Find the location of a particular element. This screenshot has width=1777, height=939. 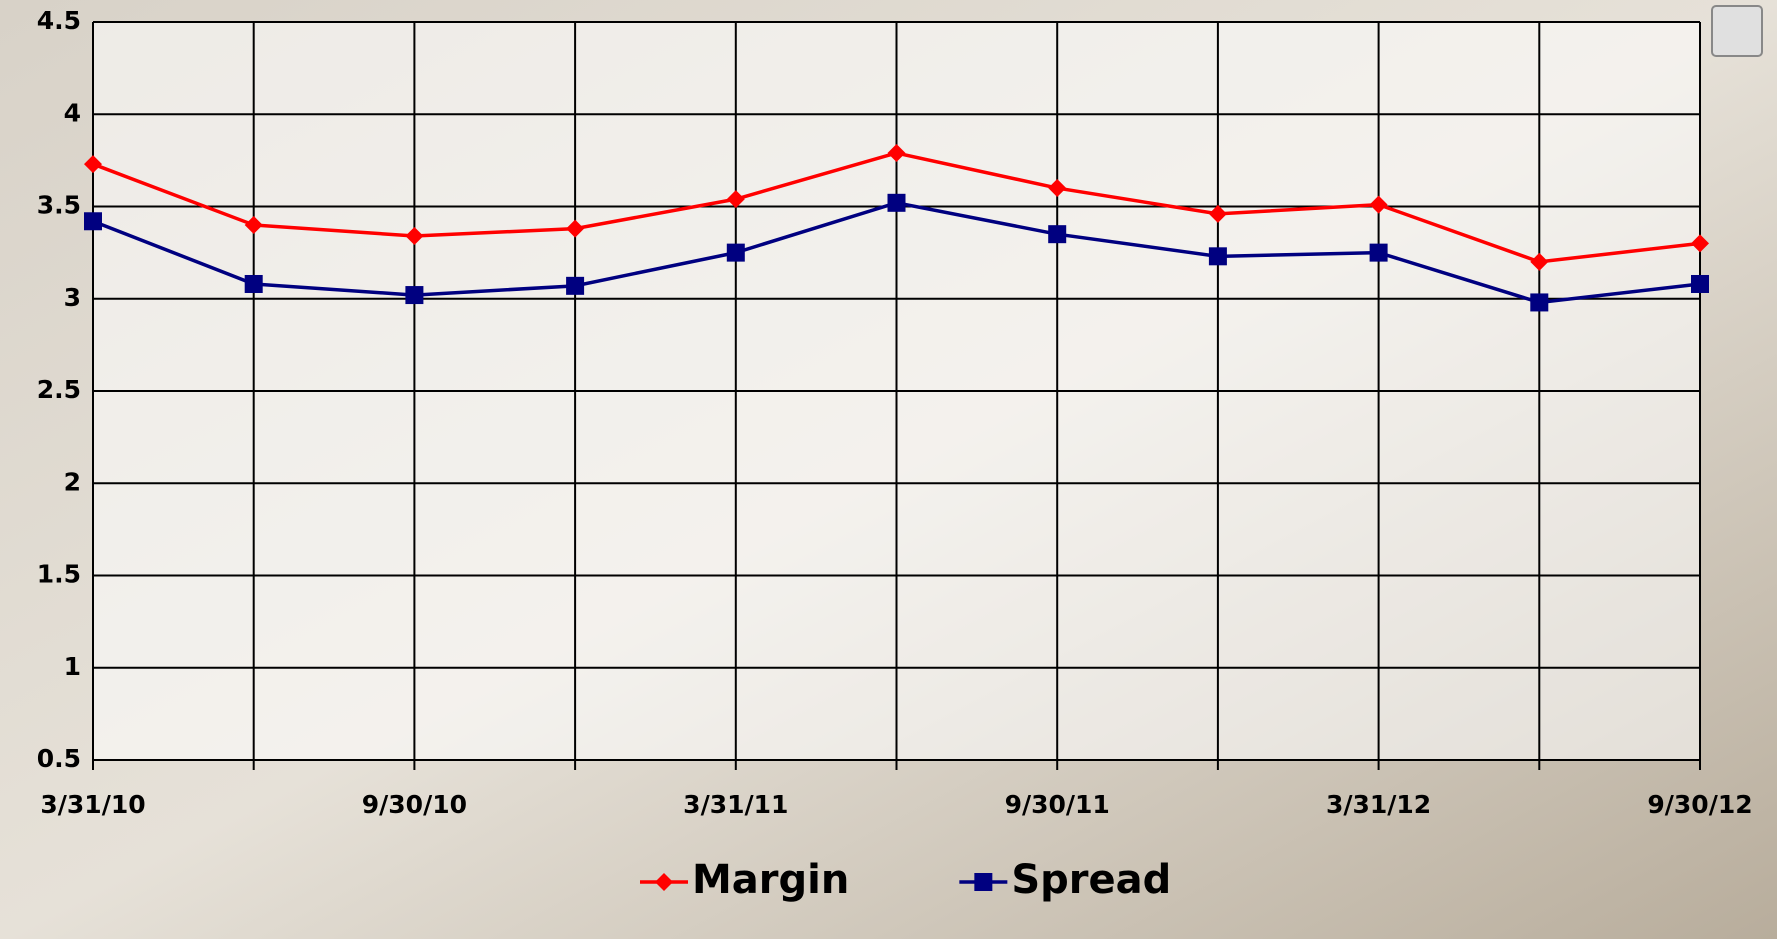

legend-label: Spread is located at coordinates (1091, 880).